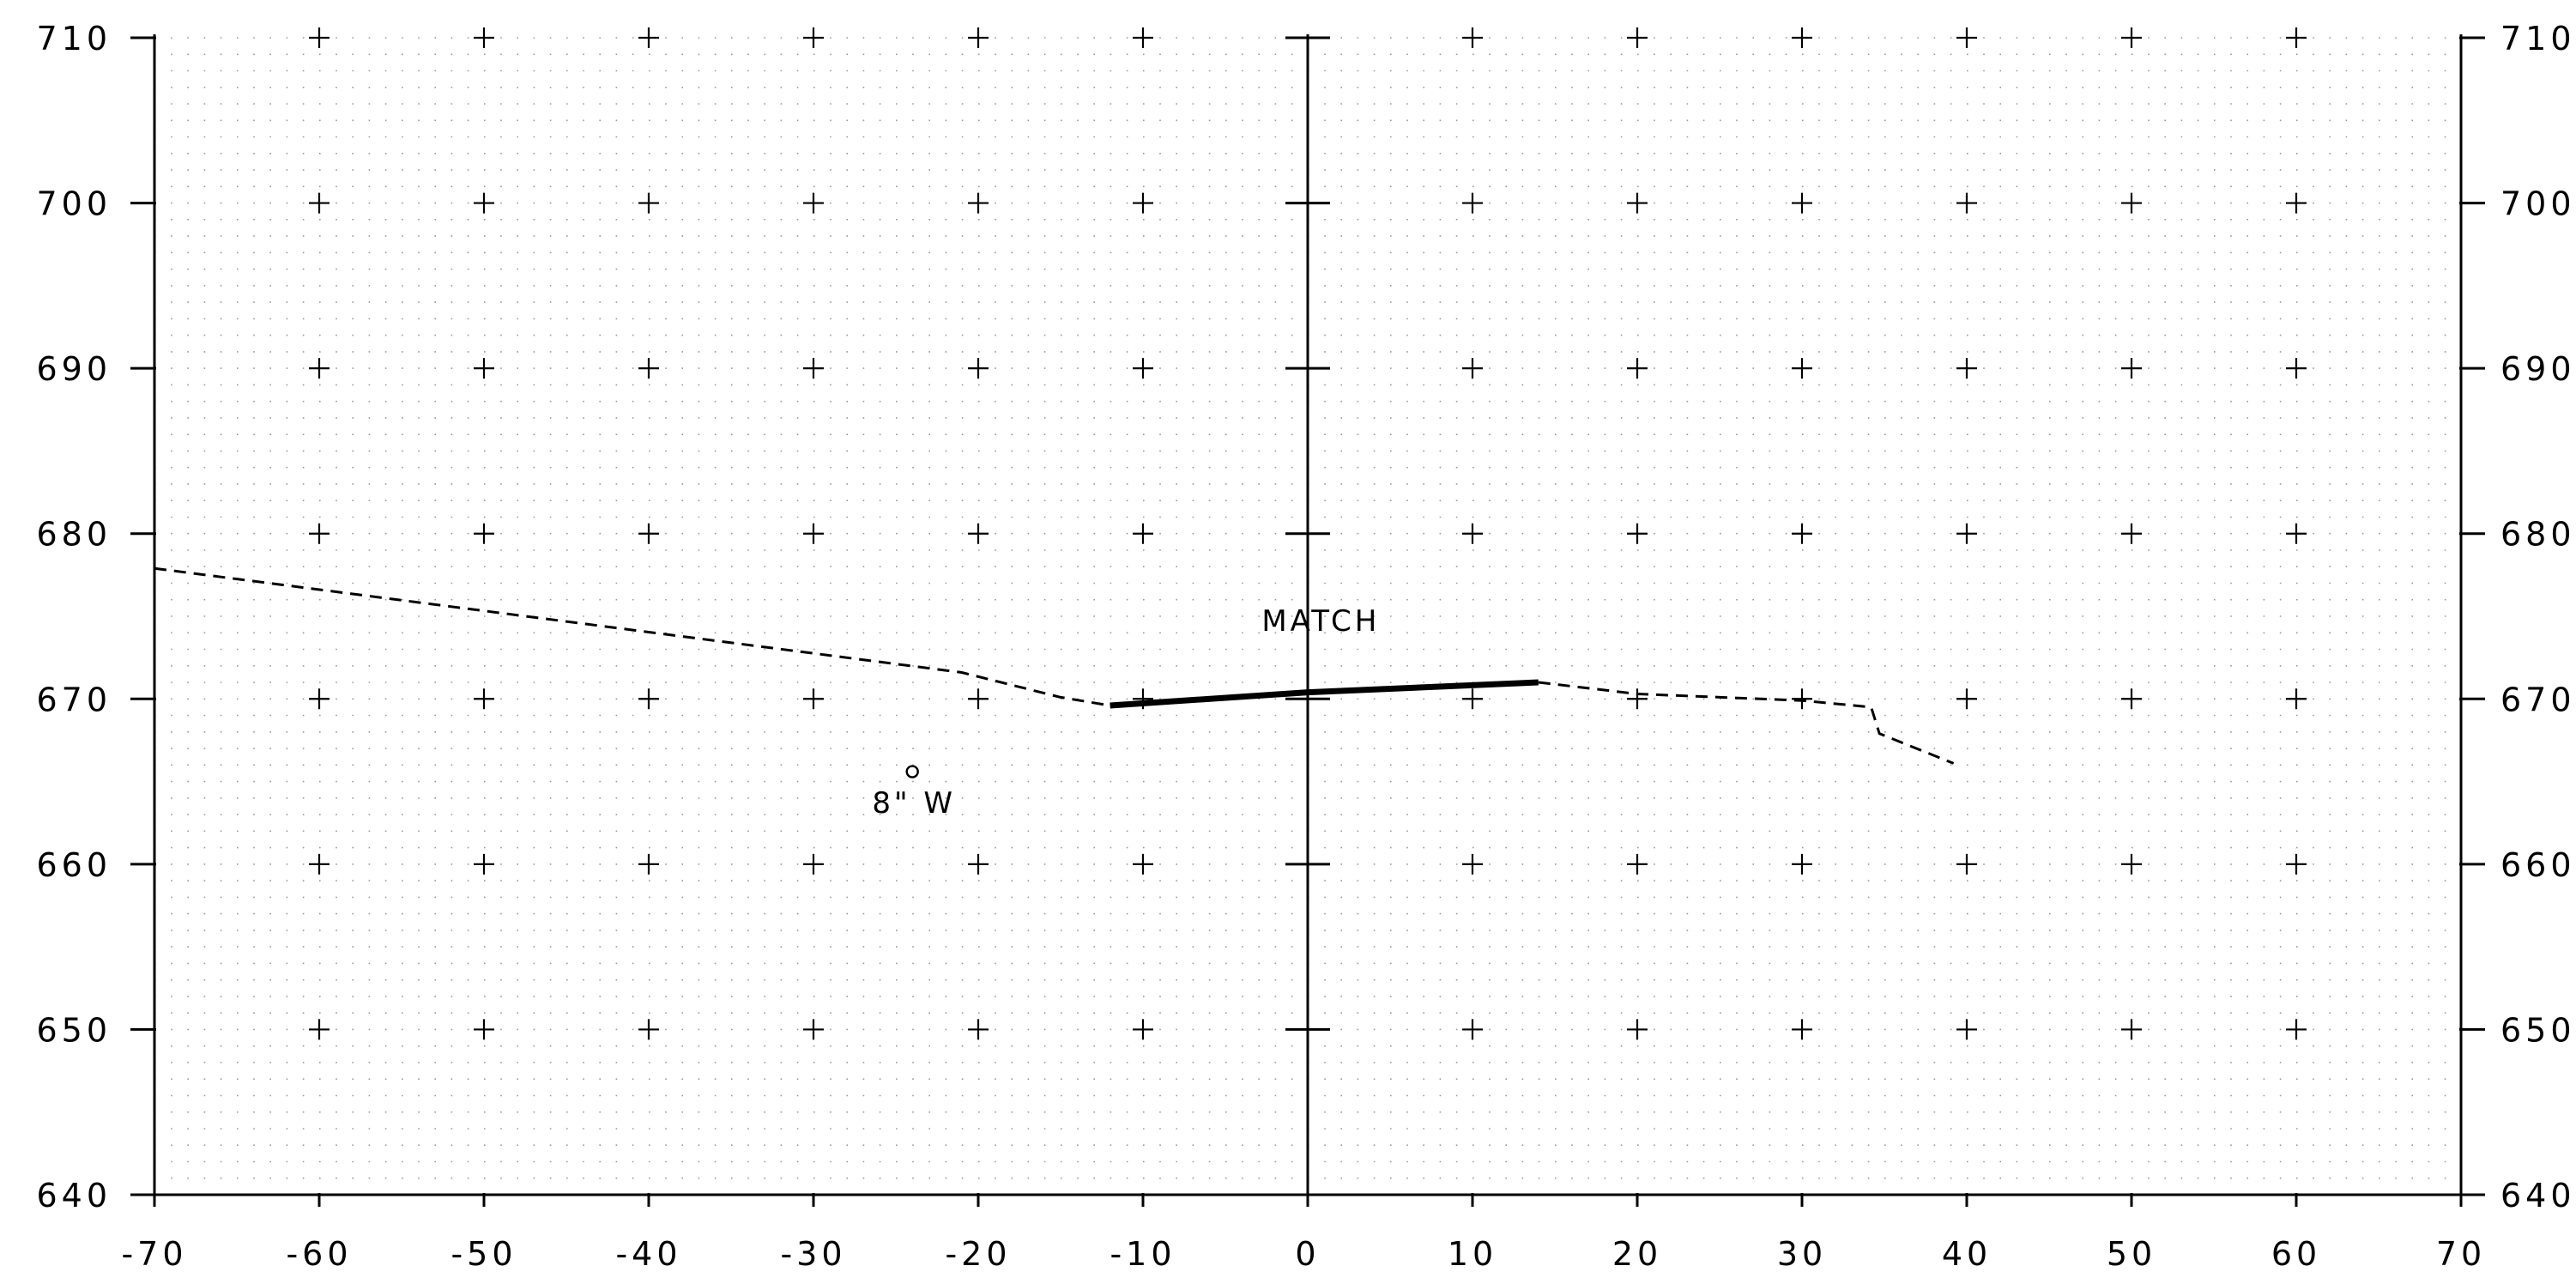  Describe the element at coordinates (2131, 1254) in the screenshot. I see `x-tick-label: 50` at that location.